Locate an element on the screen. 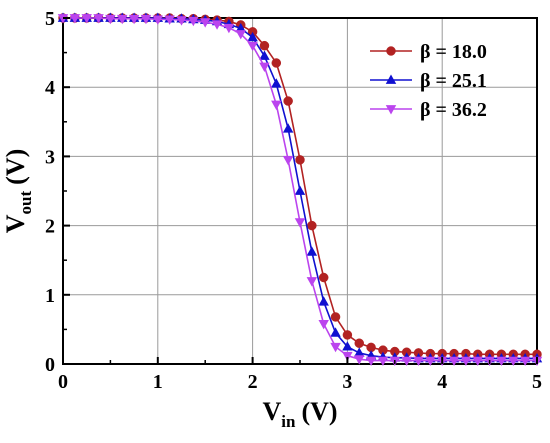  x-tick-label: 2 is located at coordinates (253, 382).